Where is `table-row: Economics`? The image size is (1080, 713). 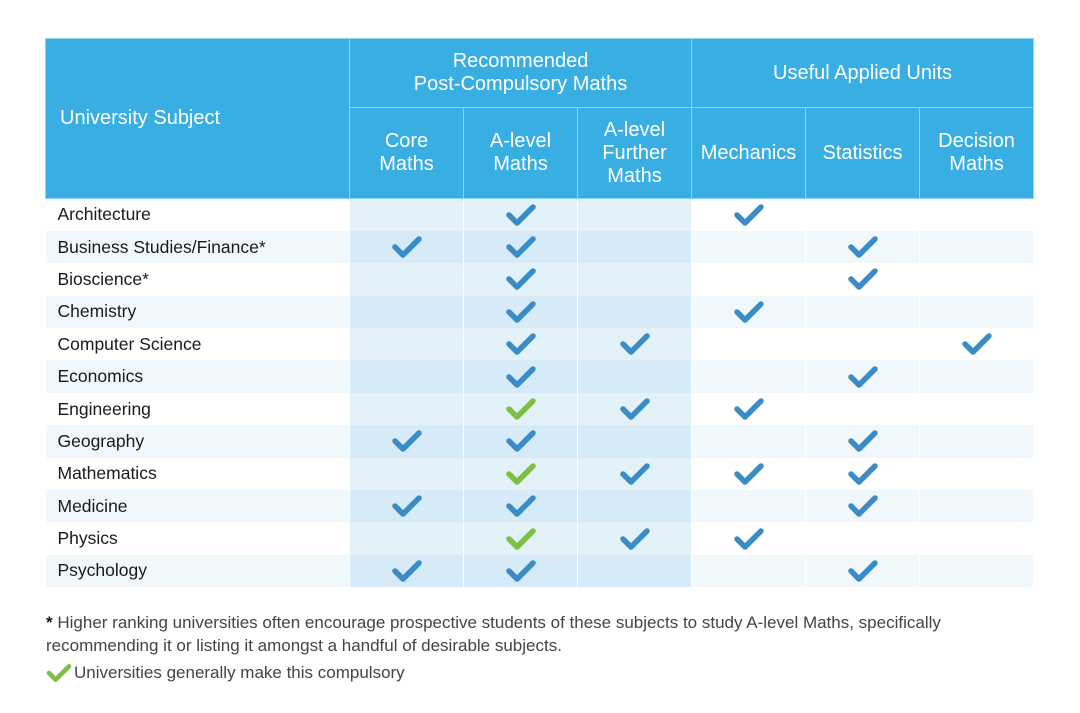 table-row: Economics is located at coordinates (540, 376).